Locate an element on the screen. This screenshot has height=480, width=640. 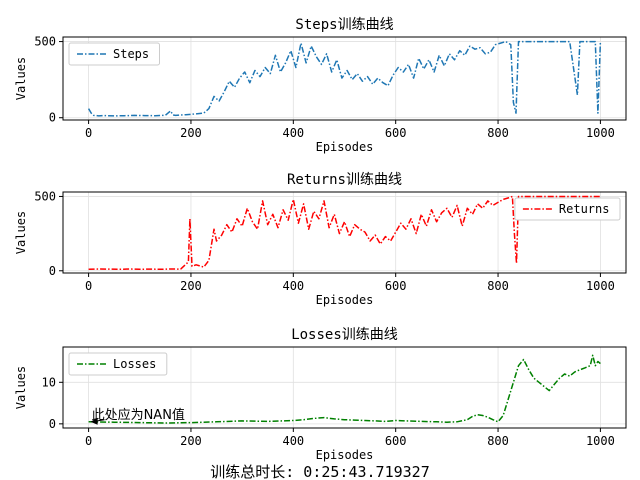
legend-label: Losses is located at coordinates (134, 364).